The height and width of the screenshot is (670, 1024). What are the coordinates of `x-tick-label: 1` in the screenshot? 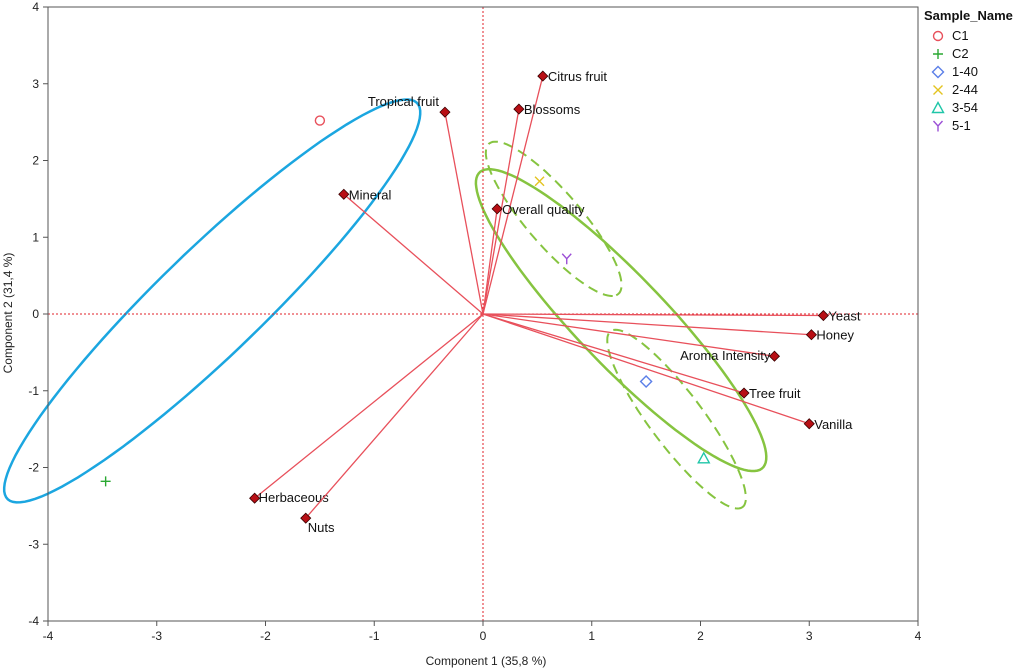 It's located at (591, 636).